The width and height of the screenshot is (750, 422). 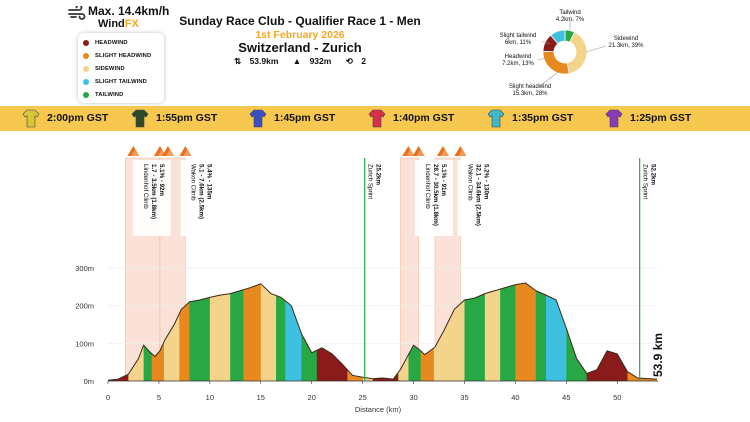 I want to click on donut-label-detail: 15.3km, 28%, so click(x=530, y=94).